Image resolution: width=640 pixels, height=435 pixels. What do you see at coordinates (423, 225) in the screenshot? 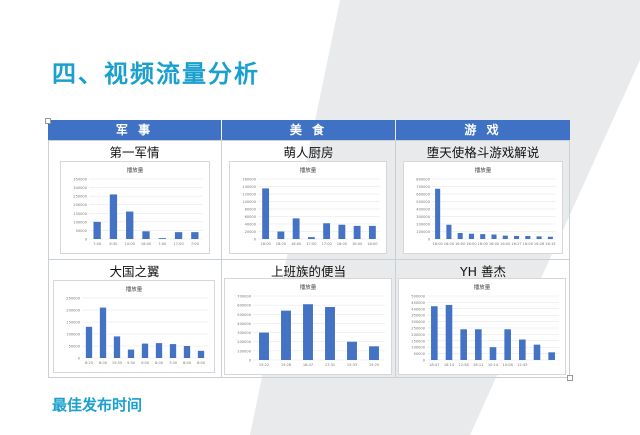
I see `y-tick-label: 200000` at bounding box center [423, 225].